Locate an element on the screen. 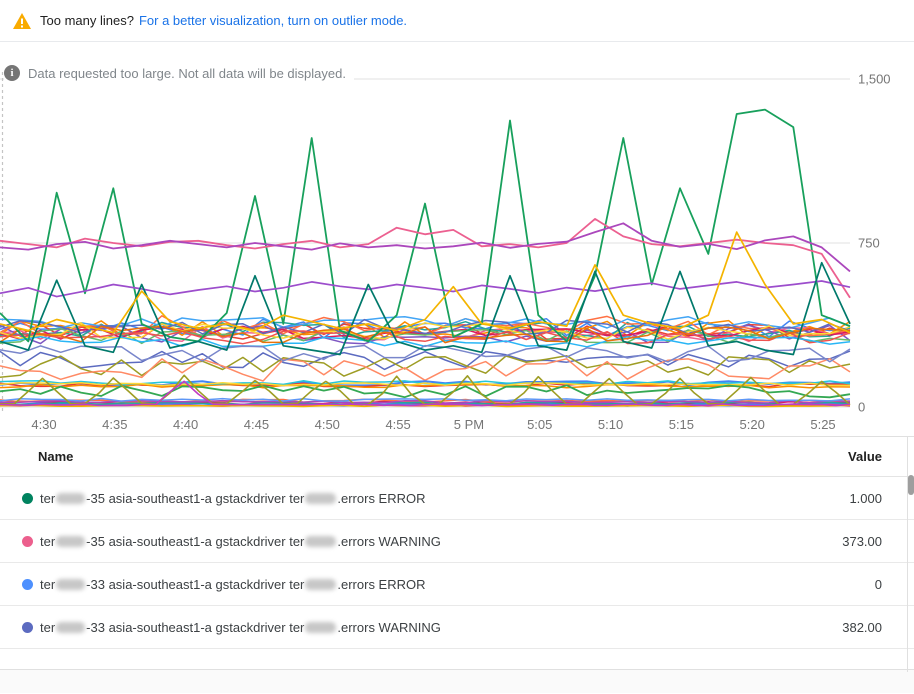 This screenshot has height=694, width=914. x-tick-label: 4:55 is located at coordinates (398, 424).